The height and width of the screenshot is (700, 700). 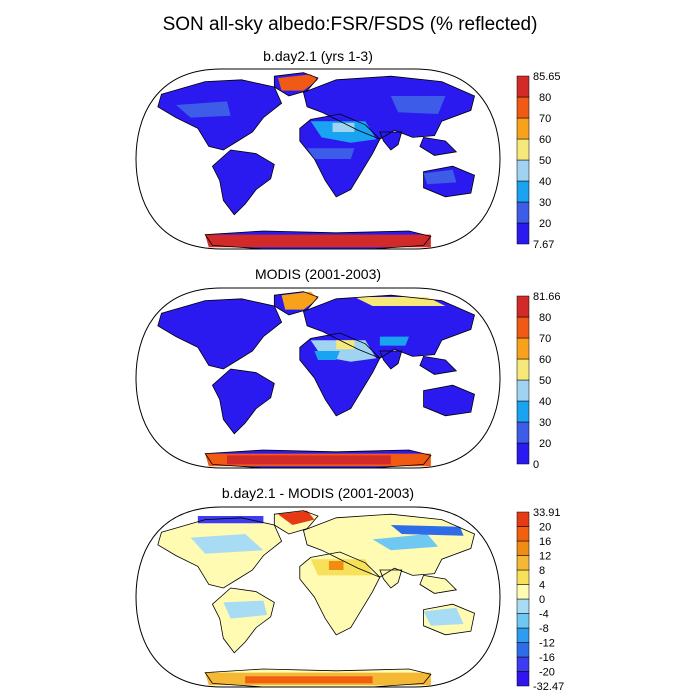 I want to click on continent-northAmerica, so click(x=219, y=552).